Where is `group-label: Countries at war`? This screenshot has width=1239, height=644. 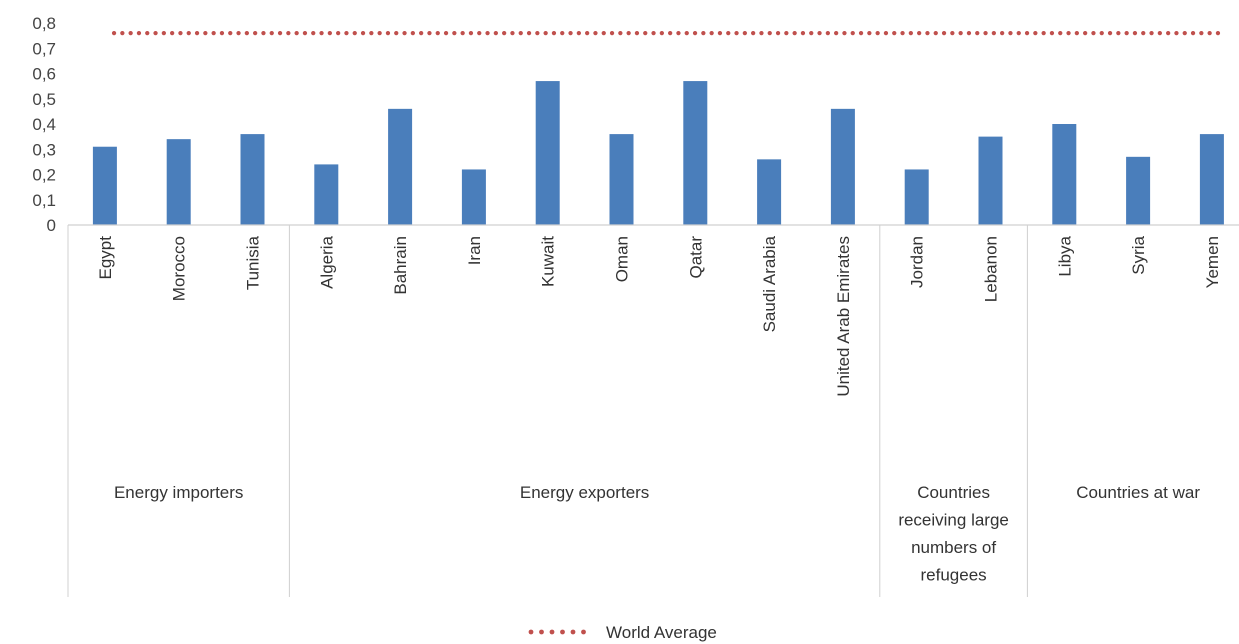
group-label: Countries at war is located at coordinates (1138, 492).